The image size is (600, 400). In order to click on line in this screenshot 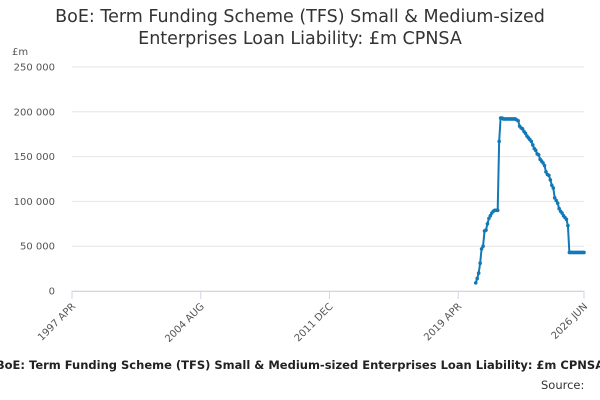, I will do `click(529, 200)`.